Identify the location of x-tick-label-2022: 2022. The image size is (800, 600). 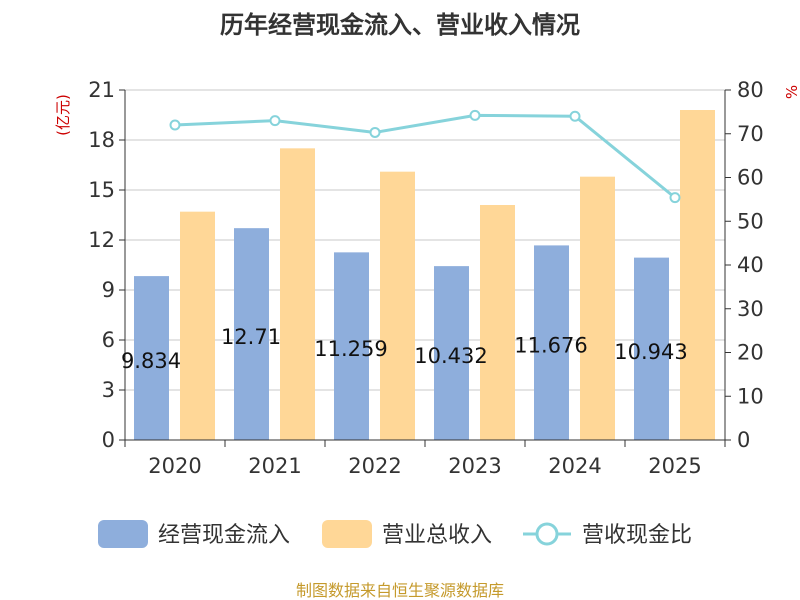
(374, 466).